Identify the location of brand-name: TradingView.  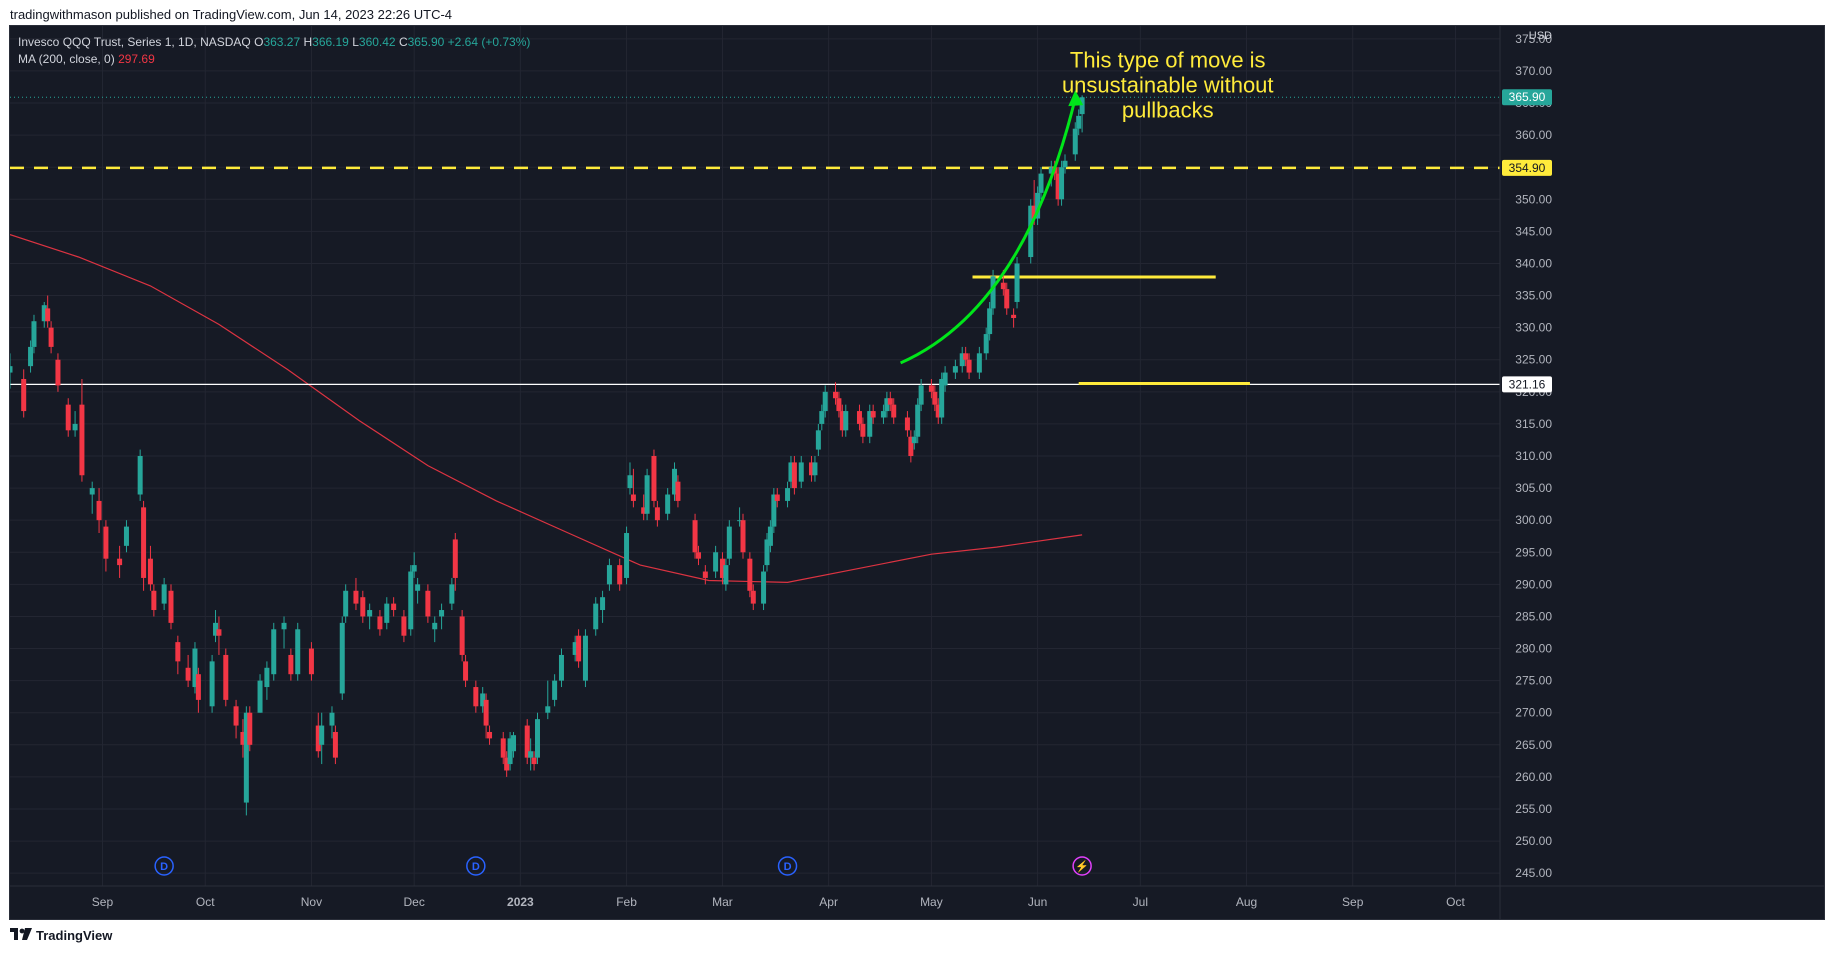
(74, 935).